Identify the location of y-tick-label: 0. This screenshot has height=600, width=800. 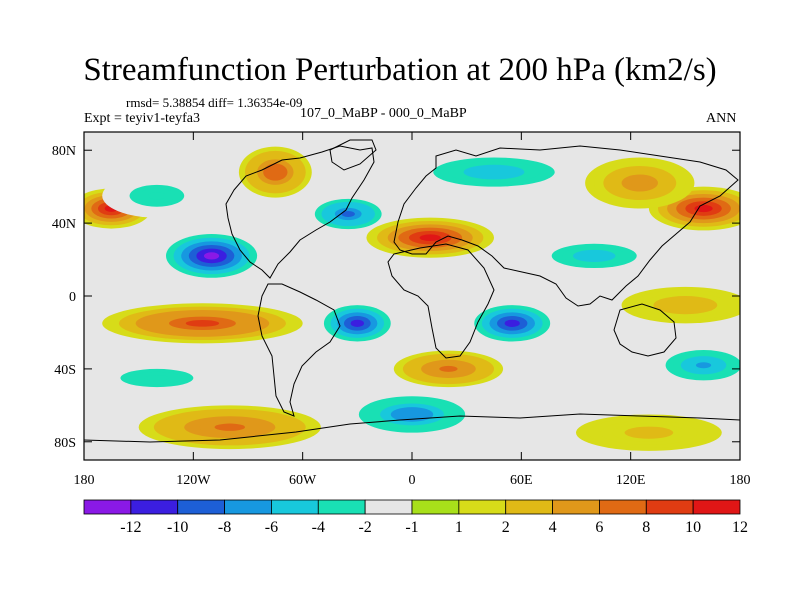
(72, 297).